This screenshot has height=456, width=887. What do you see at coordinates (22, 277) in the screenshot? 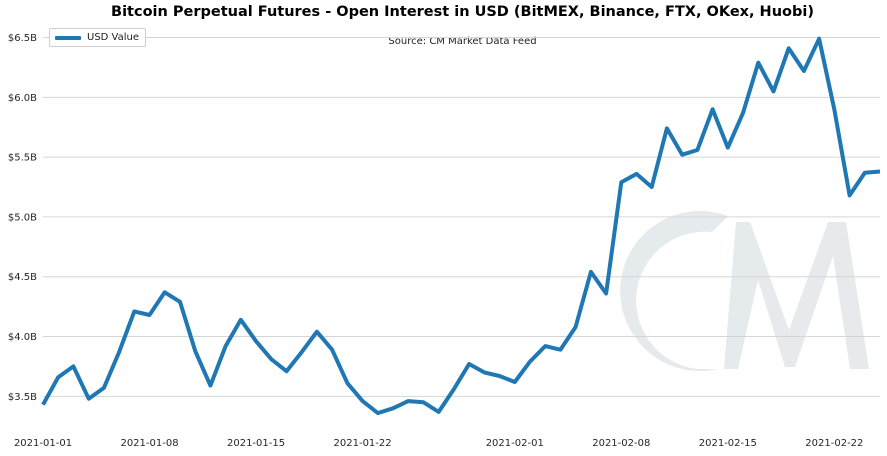
I see `y-tick-label: $4.5B` at bounding box center [22, 277].